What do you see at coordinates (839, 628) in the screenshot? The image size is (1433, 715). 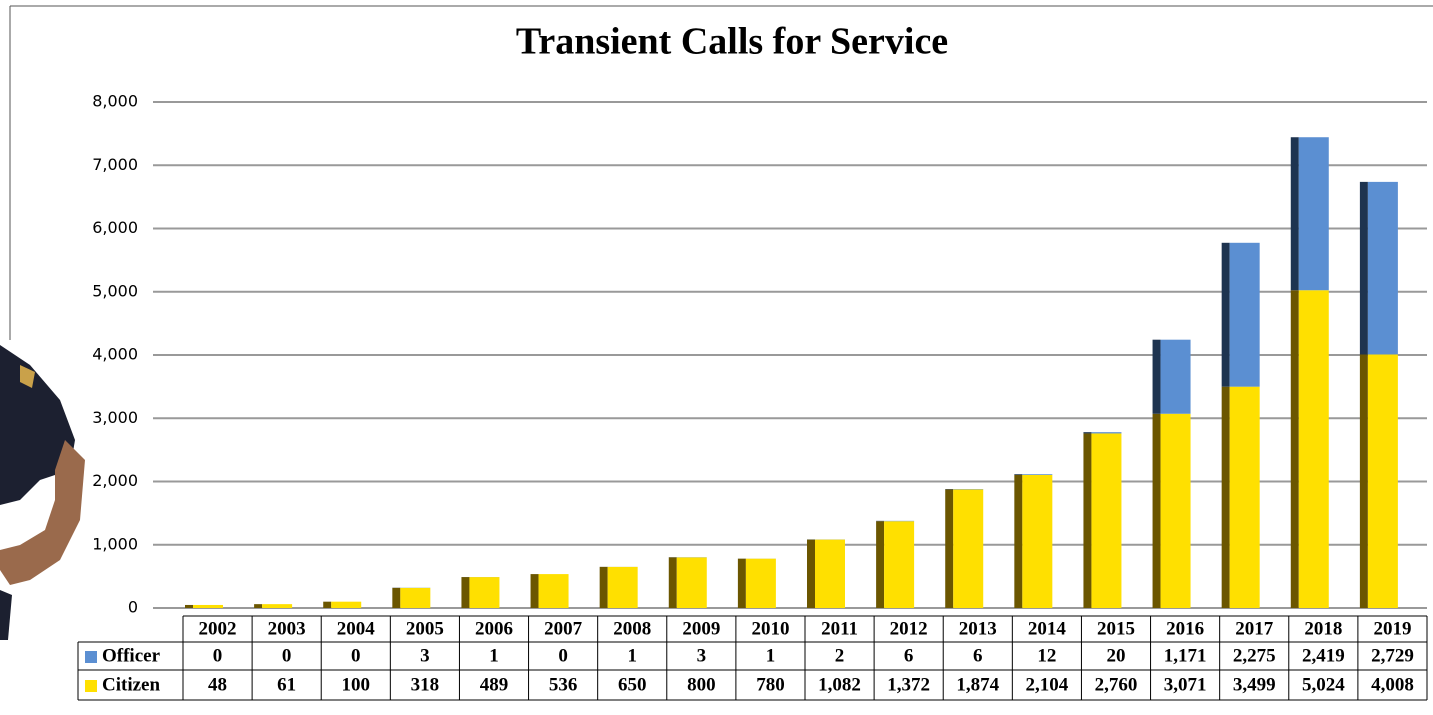 I see `x-tick-label: 2011` at bounding box center [839, 628].